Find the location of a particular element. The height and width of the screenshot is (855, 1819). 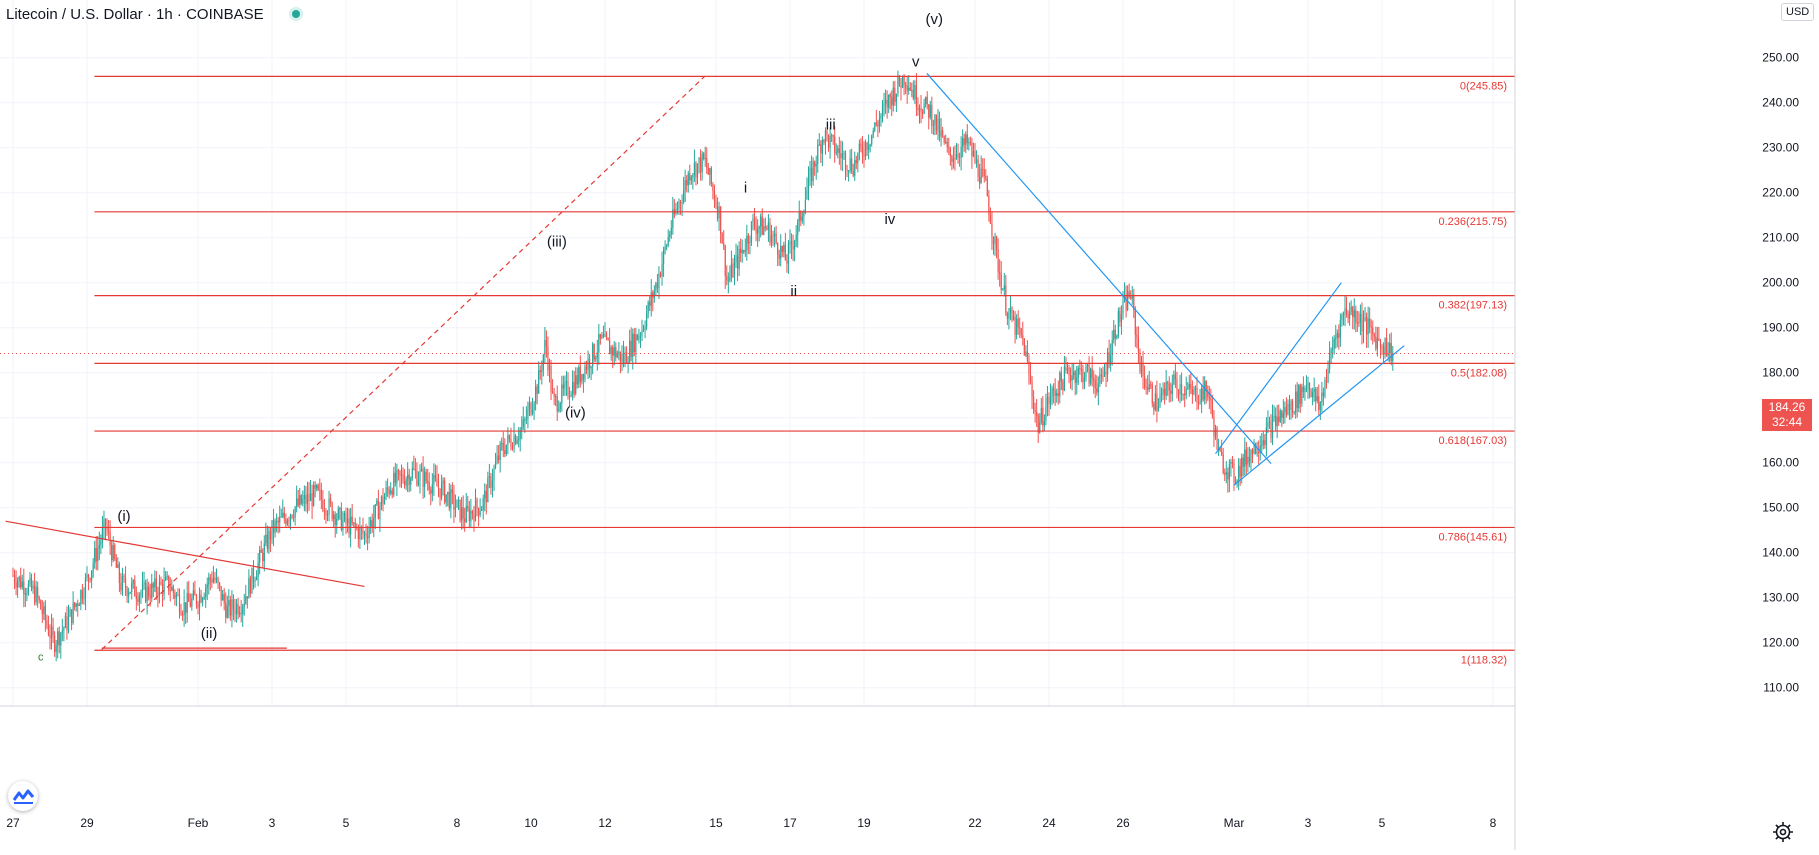

price-tick-label: 130.00 is located at coordinates (1780, 598).